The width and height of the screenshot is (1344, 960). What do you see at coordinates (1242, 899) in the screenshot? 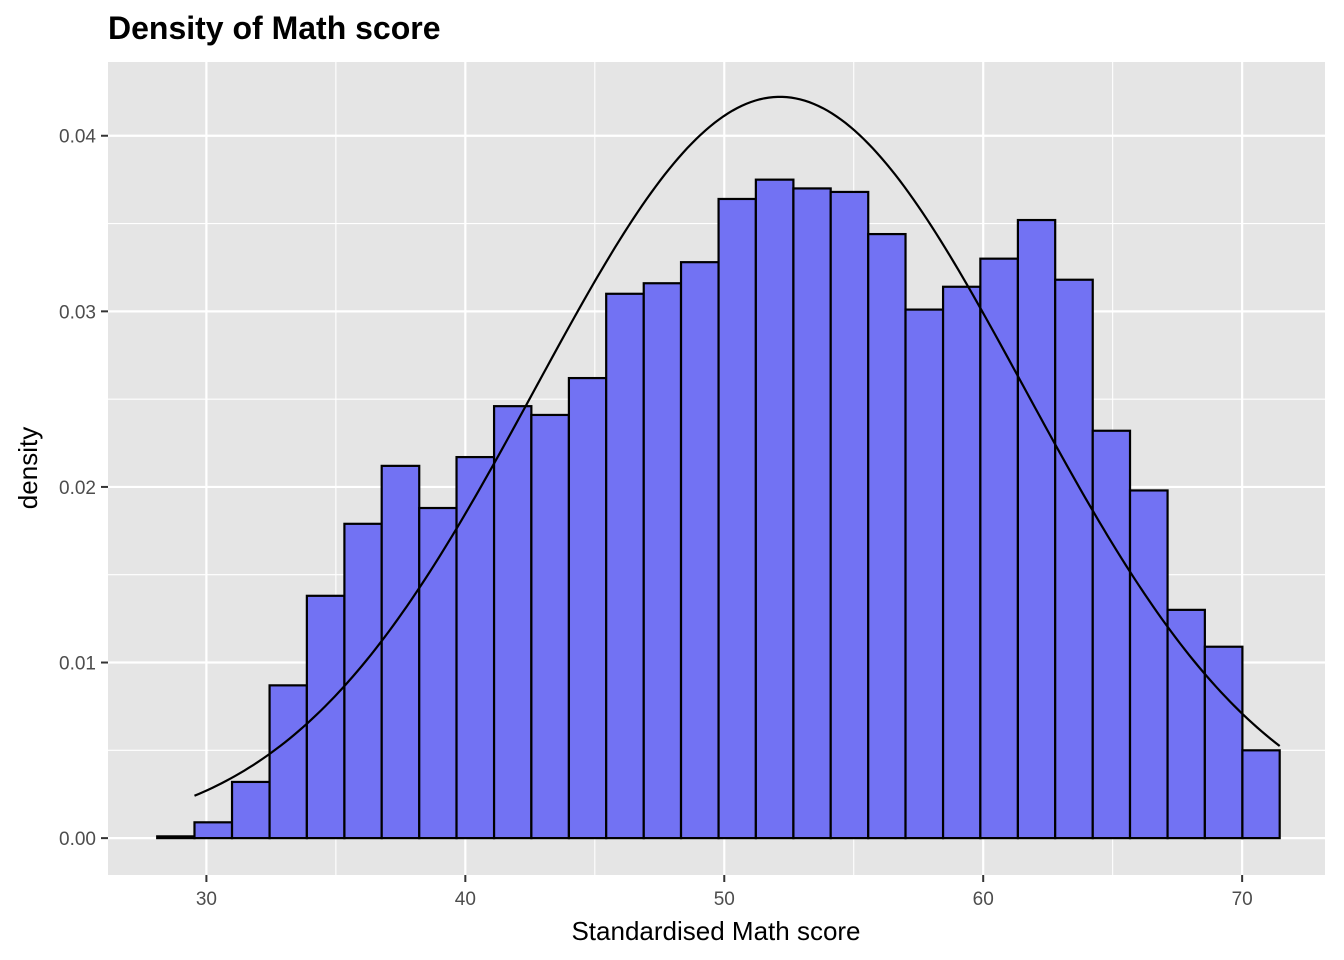
I see `x-tick-label: 70` at bounding box center [1242, 899].